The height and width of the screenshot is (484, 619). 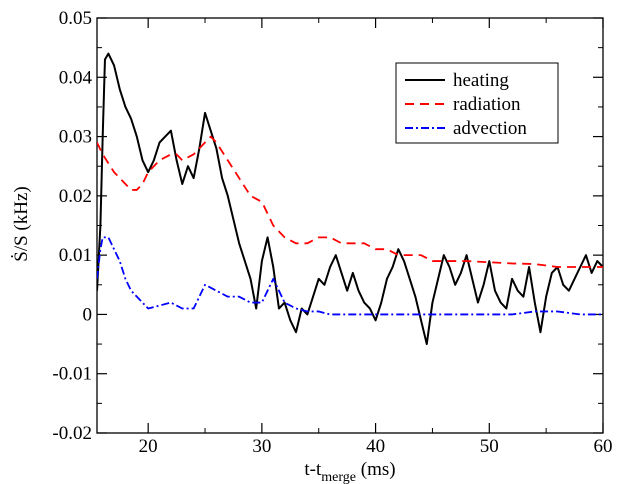 What do you see at coordinates (490, 128) in the screenshot?
I see `legend-label-advection: advection` at bounding box center [490, 128].